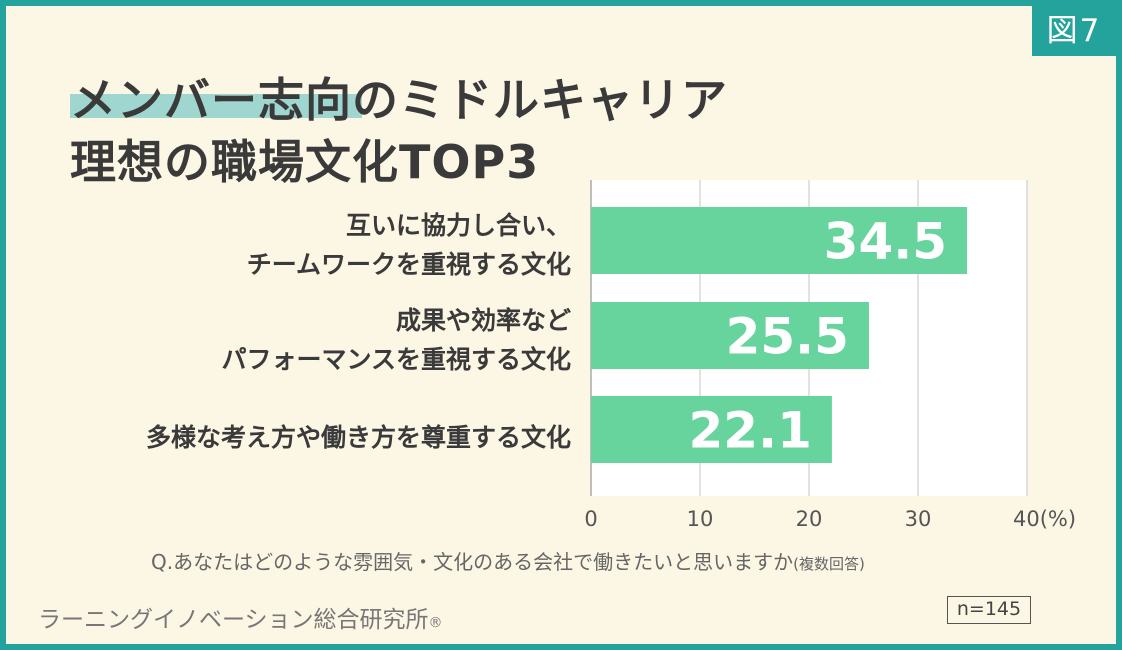 The width and height of the screenshot is (1122, 650). I want to click on x-tick-label: 0, so click(590, 519).